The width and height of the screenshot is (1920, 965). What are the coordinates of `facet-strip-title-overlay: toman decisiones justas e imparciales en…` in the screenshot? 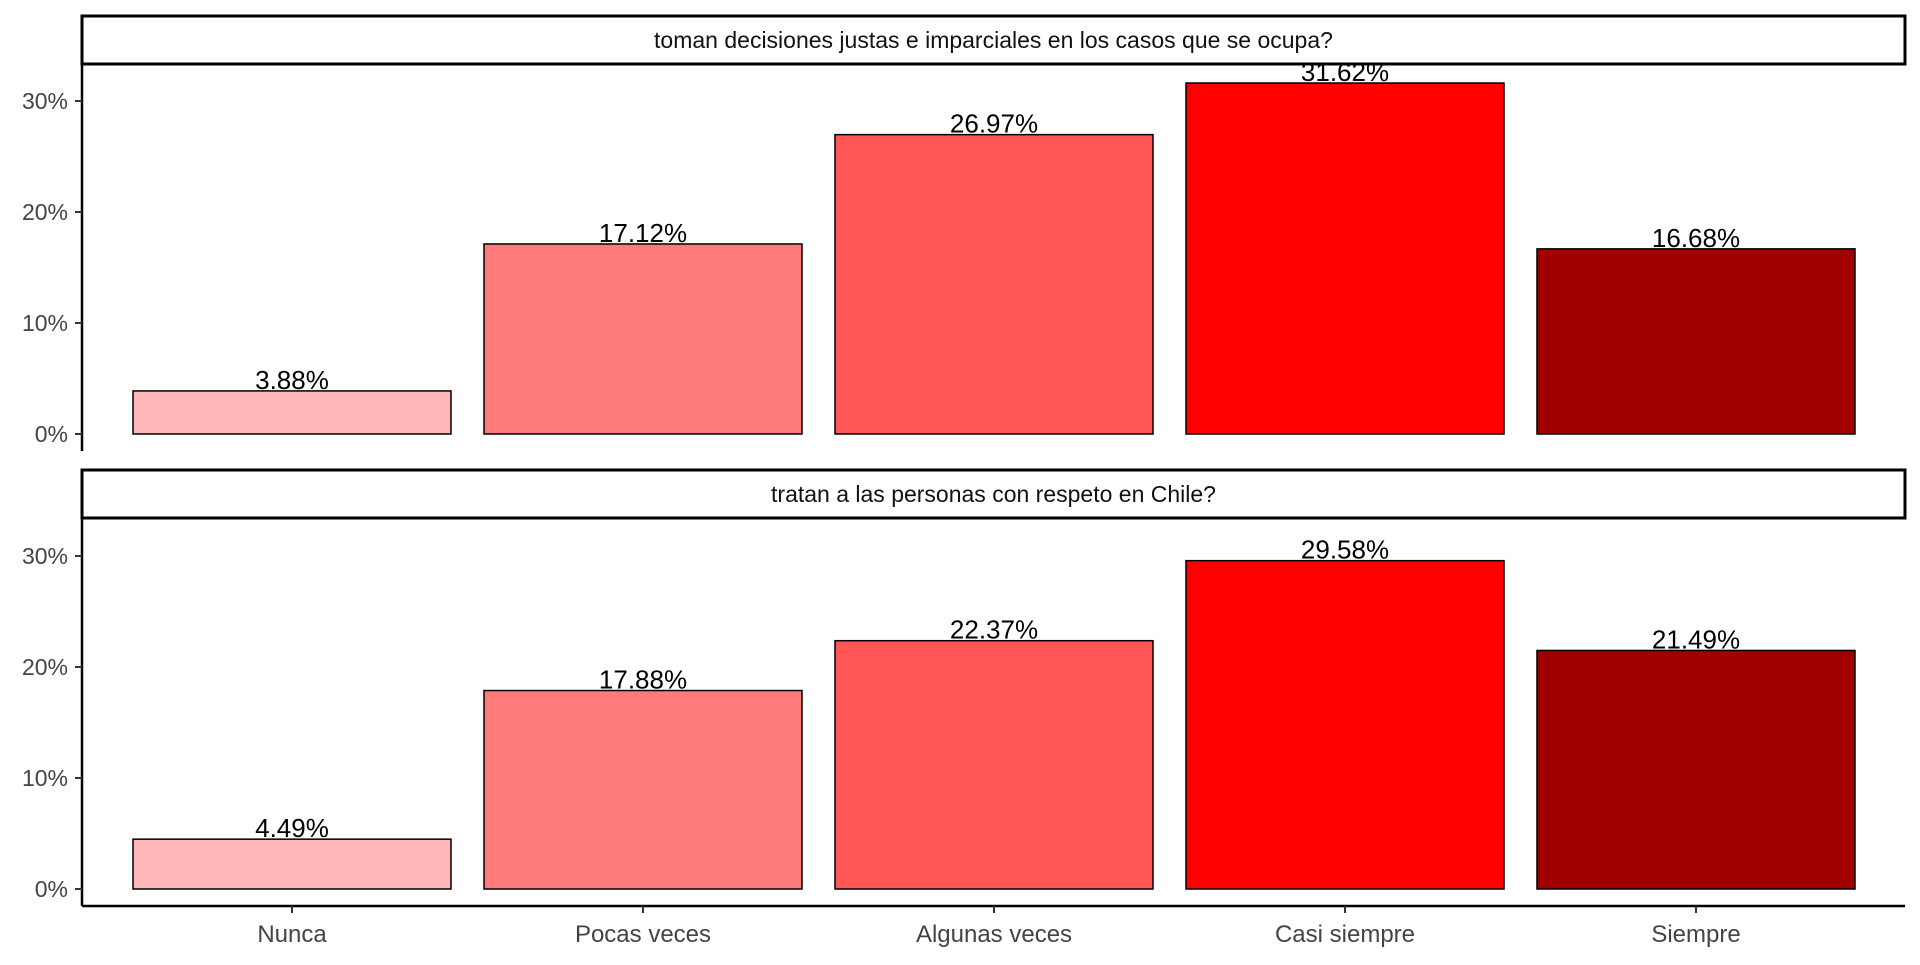 It's located at (993, 40).